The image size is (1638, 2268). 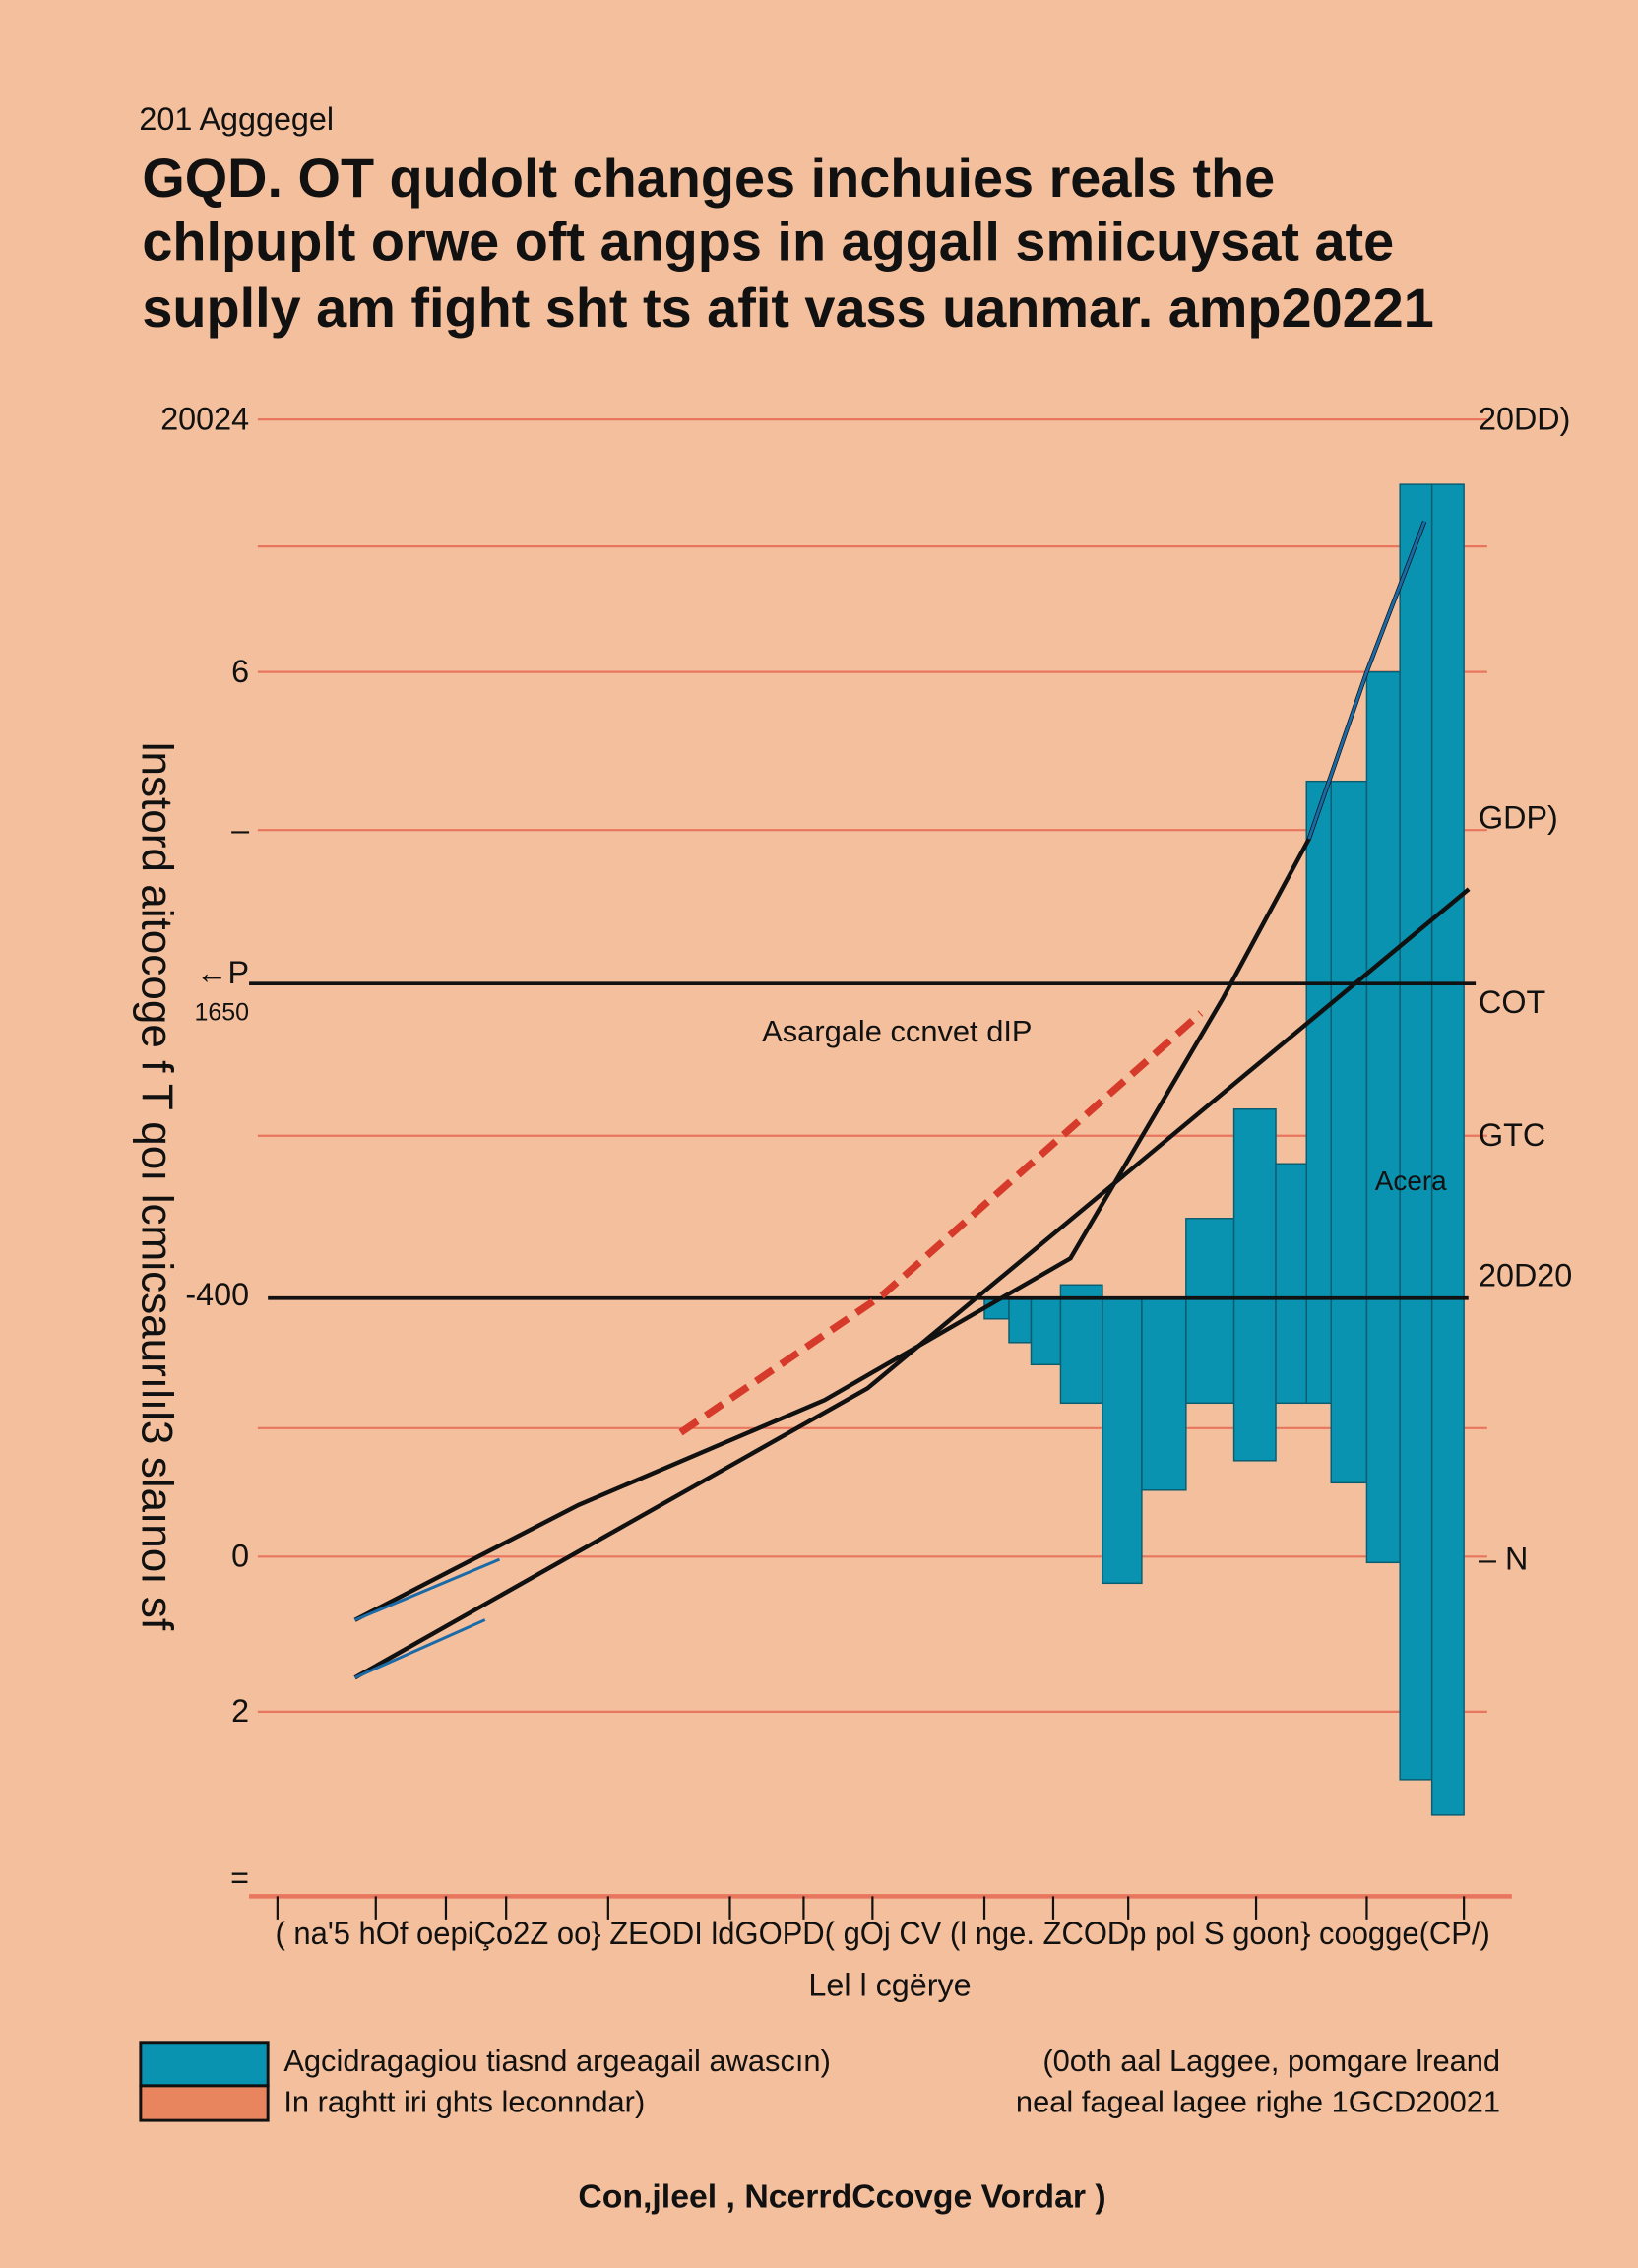 What do you see at coordinates (1525, 1275) in the screenshot?
I see `right-tick-label: 20D20` at bounding box center [1525, 1275].